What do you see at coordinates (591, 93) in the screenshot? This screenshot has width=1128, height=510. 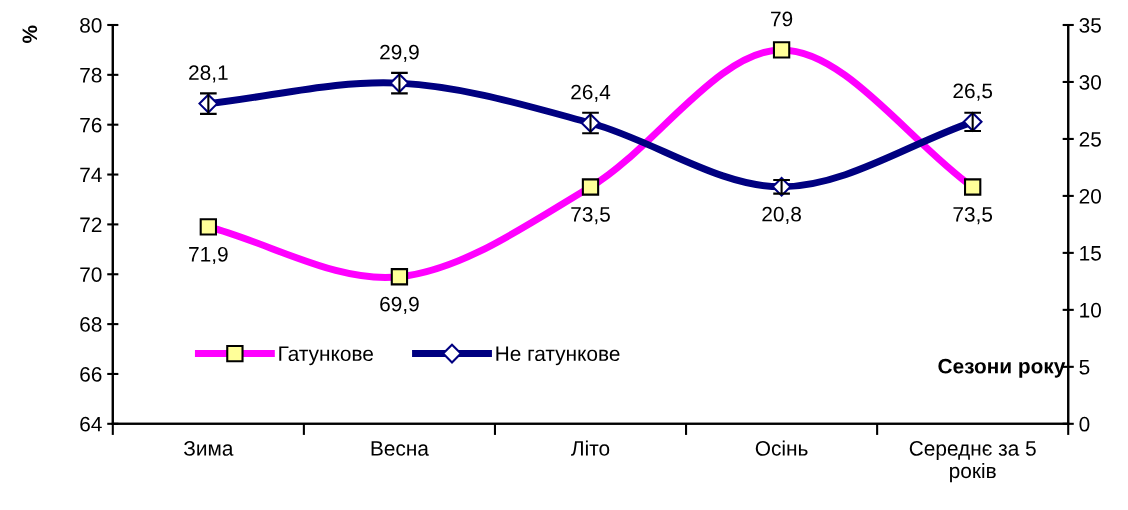 I see `data-label: 26,4` at bounding box center [591, 93].